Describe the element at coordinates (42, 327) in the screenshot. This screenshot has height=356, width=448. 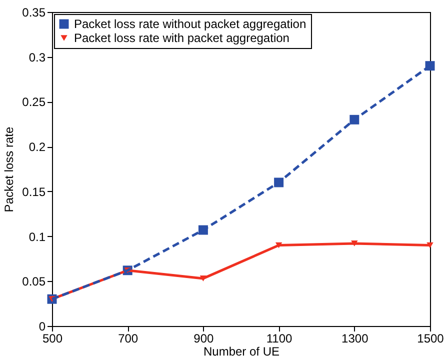
I see `y-tick-label: 0` at that location.